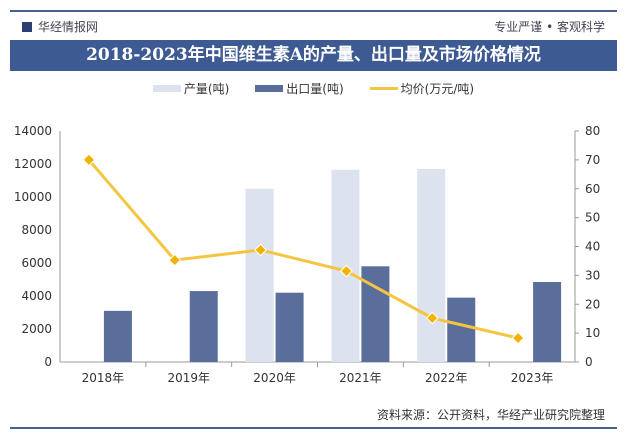 The width and height of the screenshot is (627, 437). What do you see at coordinates (592, 218) in the screenshot?
I see `y-right-tick-label: 50` at bounding box center [592, 218].